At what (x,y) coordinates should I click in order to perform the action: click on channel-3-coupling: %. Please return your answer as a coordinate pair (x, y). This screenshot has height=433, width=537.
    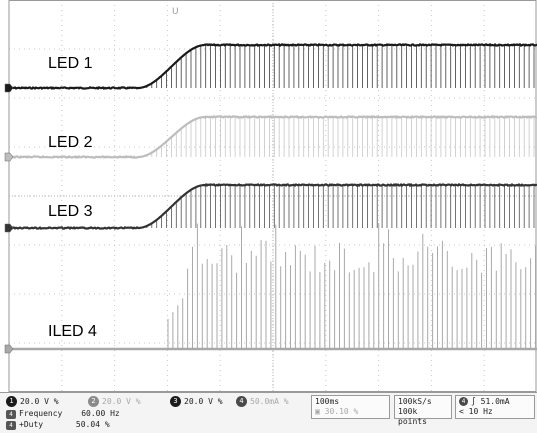
    Looking at the image, I should click on (220, 401).